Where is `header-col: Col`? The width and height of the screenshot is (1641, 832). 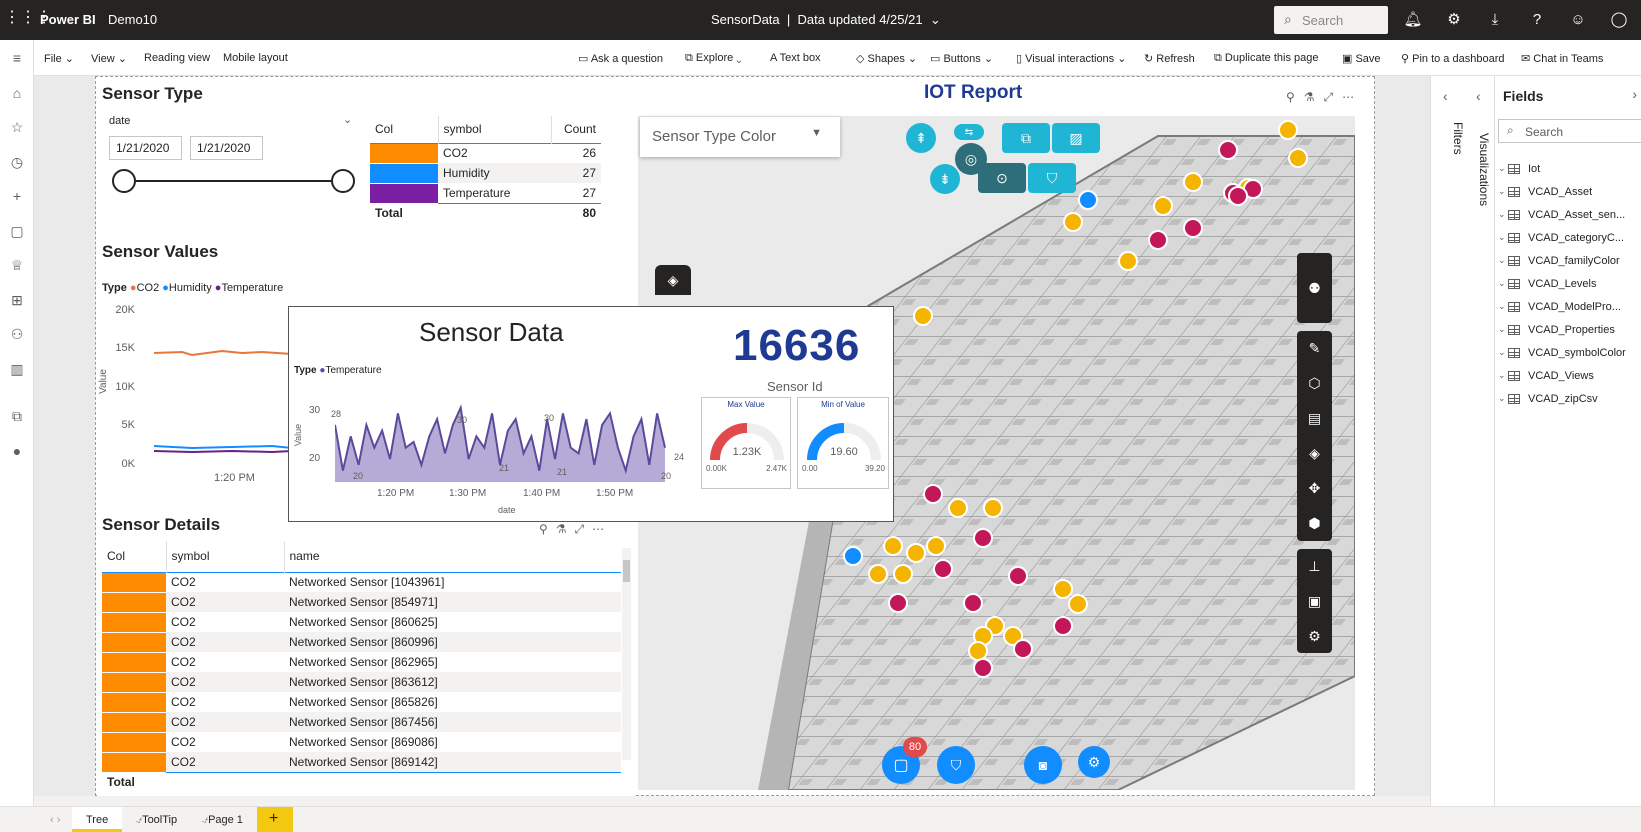
header-col: Col is located at coordinates (384, 129).